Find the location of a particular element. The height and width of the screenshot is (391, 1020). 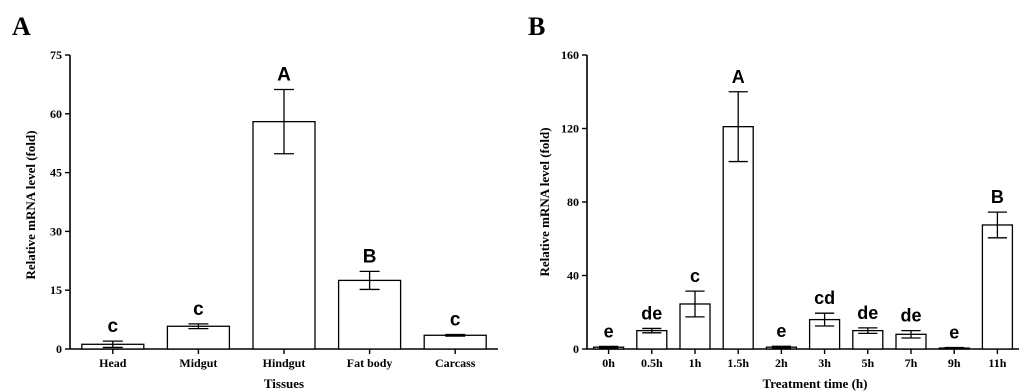

panel-a-xlabel: Tissues is located at coordinates (284, 383).